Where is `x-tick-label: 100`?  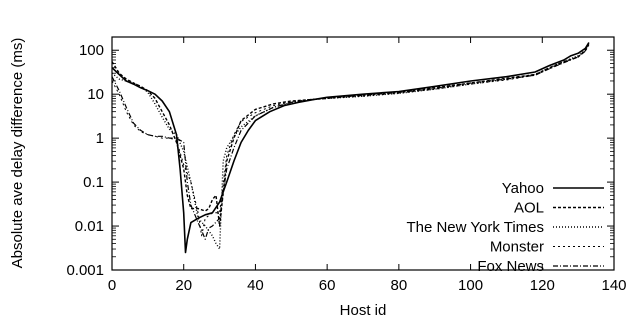
x-tick-label: 100 is located at coordinates (470, 285).